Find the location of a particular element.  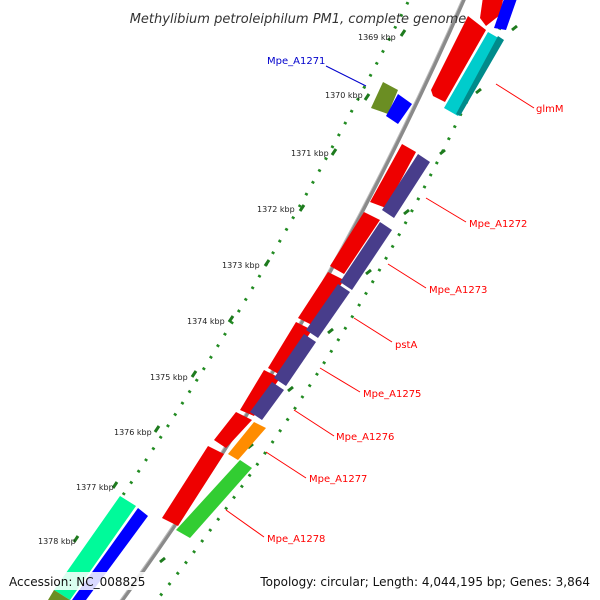

leader-mpe-a1272 is located at coordinates (446, 210).